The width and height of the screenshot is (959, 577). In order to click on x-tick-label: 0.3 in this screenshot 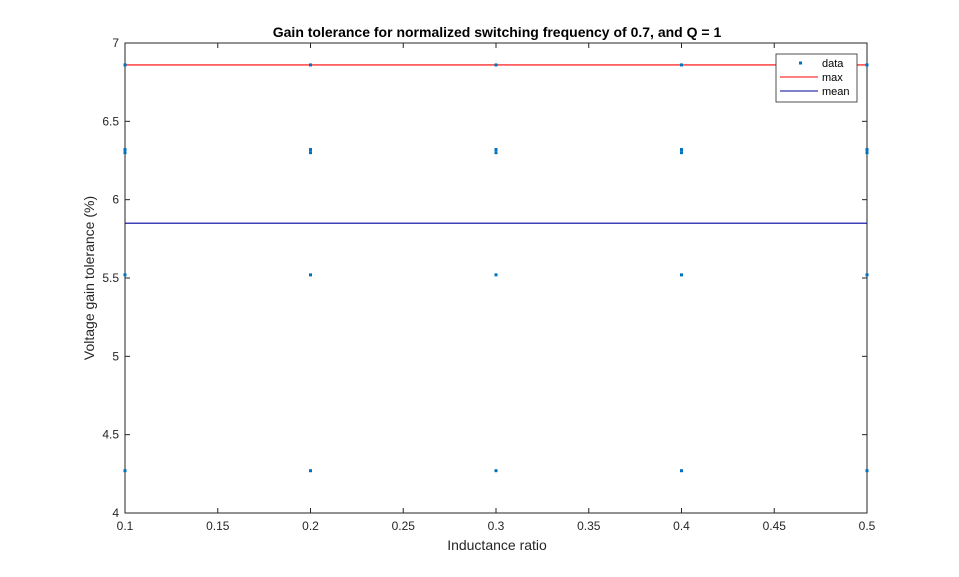, I will do `click(496, 526)`.